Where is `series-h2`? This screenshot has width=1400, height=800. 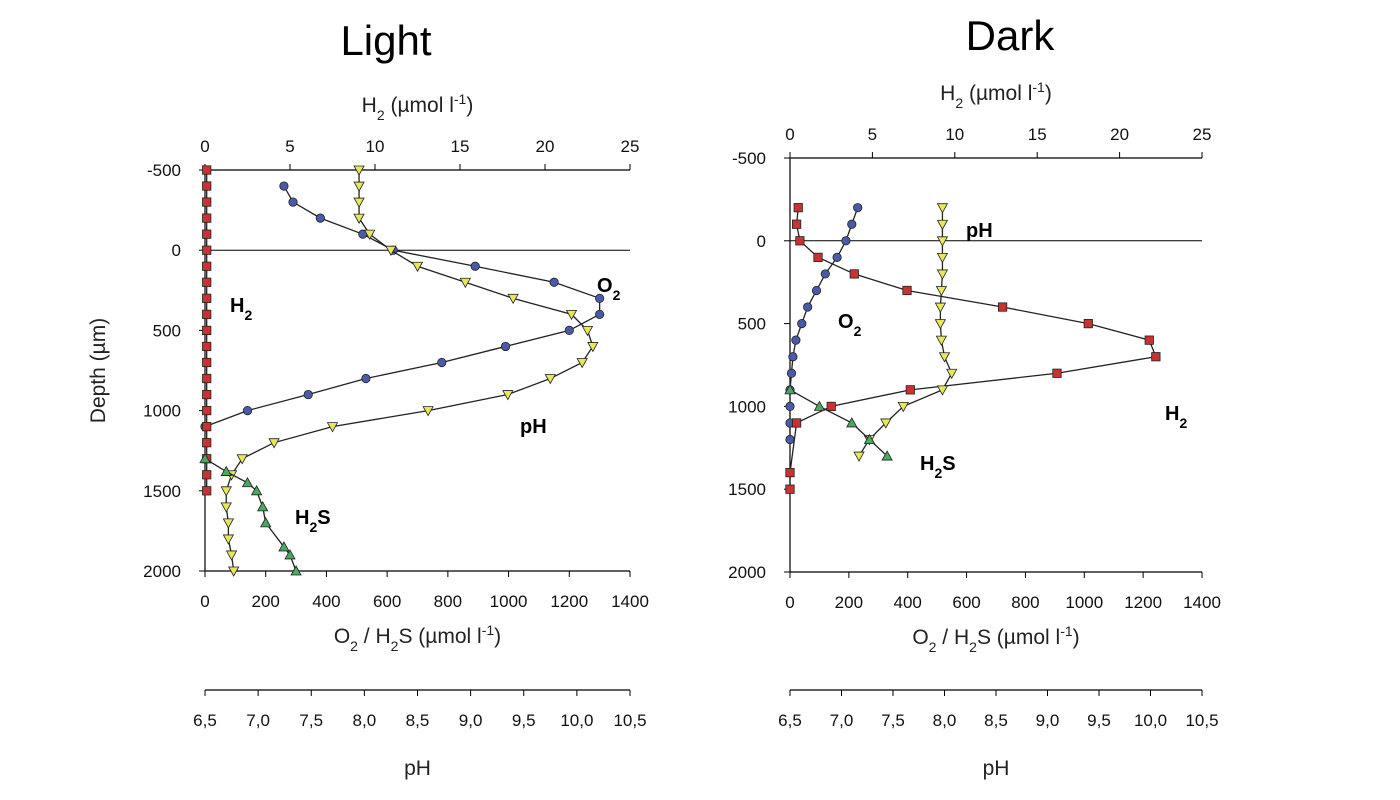 series-h2 is located at coordinates (973, 348).